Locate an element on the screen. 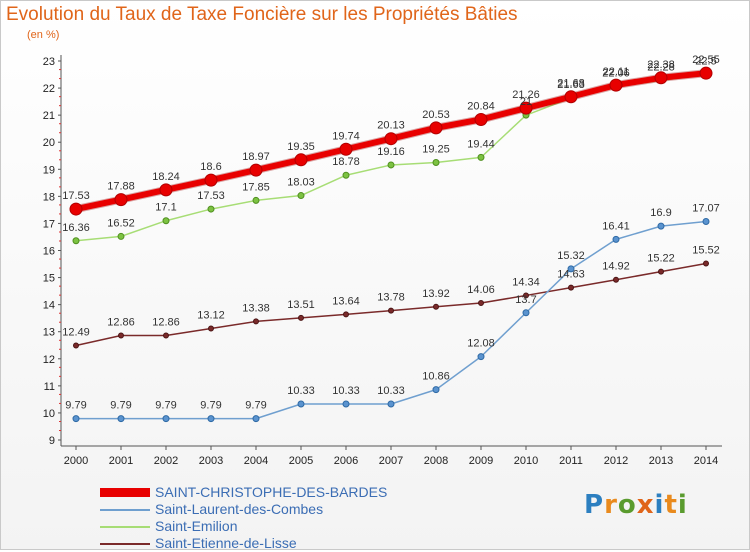 The image size is (750, 552). data-label: 21.68 is located at coordinates (571, 84).